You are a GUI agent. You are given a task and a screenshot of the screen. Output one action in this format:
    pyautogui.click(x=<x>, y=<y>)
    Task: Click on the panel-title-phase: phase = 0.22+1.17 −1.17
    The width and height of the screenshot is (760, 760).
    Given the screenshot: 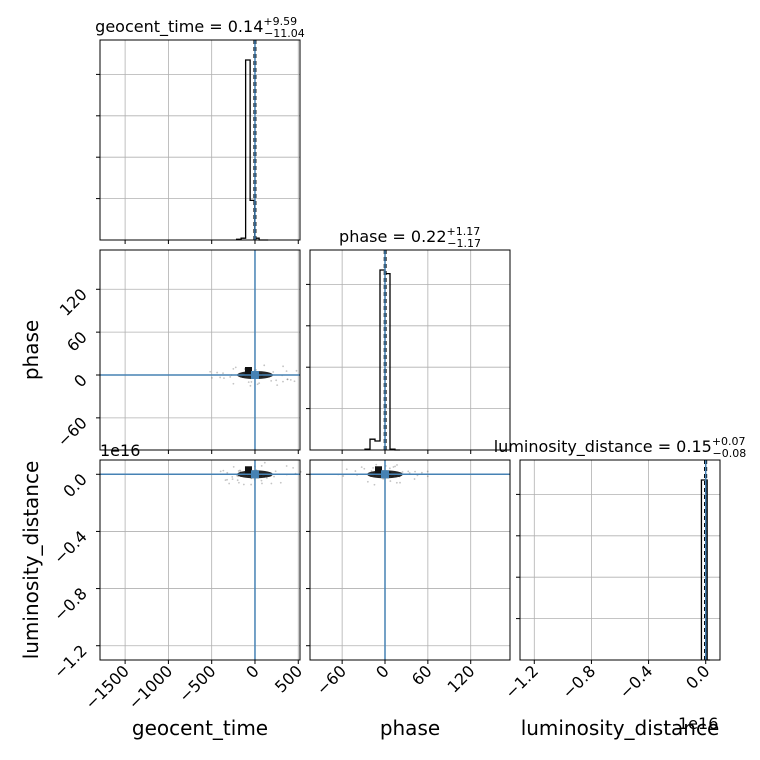 What is the action you would take?
    pyautogui.click(x=410, y=237)
    